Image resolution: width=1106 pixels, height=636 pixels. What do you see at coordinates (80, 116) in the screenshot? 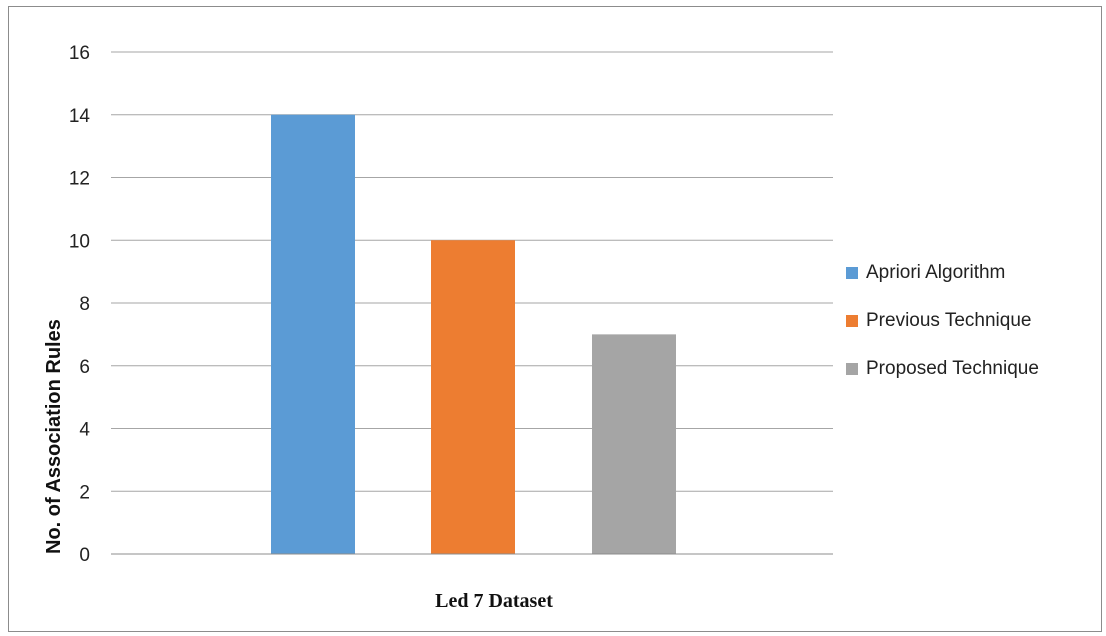
I see `y-tick-label-14: 14` at bounding box center [80, 116].